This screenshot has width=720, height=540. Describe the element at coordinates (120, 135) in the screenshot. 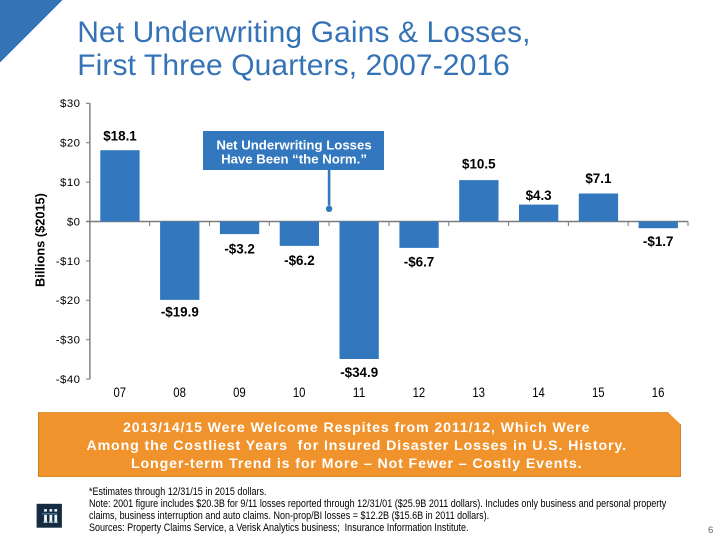

I see `svg-text: $18.1` at that location.